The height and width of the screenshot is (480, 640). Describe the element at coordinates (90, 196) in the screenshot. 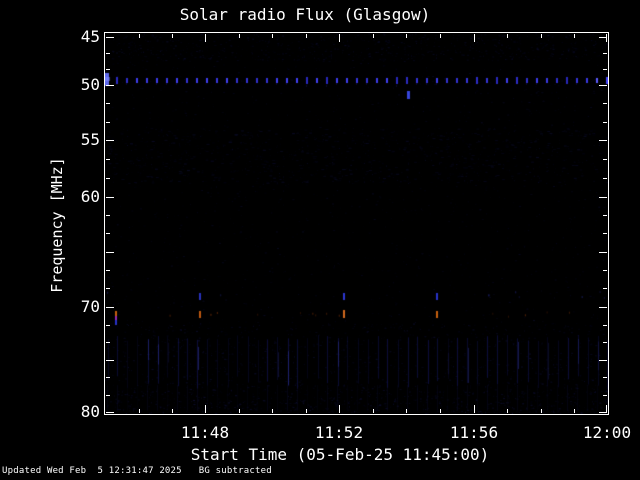

I see `y-tick-label: 60` at that location.